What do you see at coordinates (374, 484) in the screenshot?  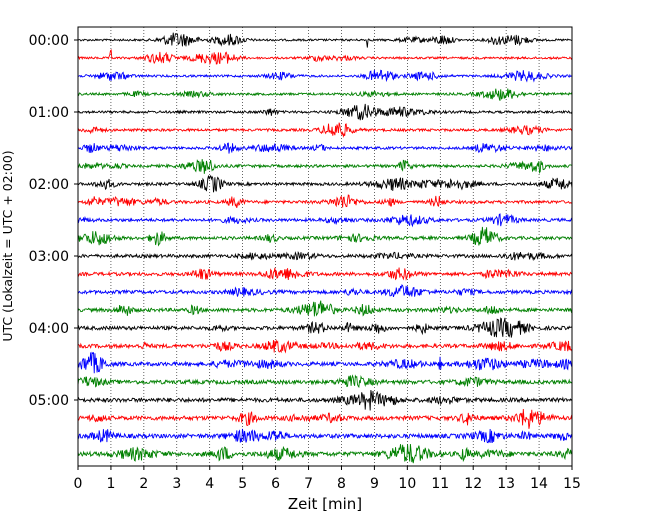 I see `x-tick-label: 9` at bounding box center [374, 484].